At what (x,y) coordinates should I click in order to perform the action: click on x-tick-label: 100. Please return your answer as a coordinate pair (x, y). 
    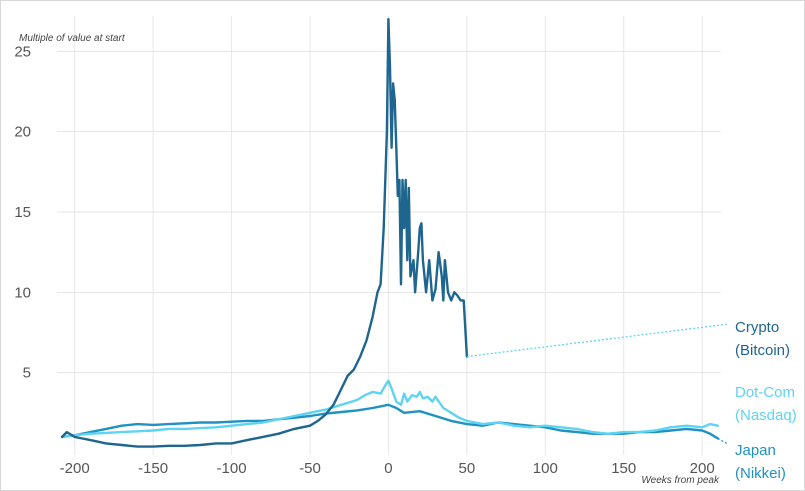
    Looking at the image, I should click on (545, 468).